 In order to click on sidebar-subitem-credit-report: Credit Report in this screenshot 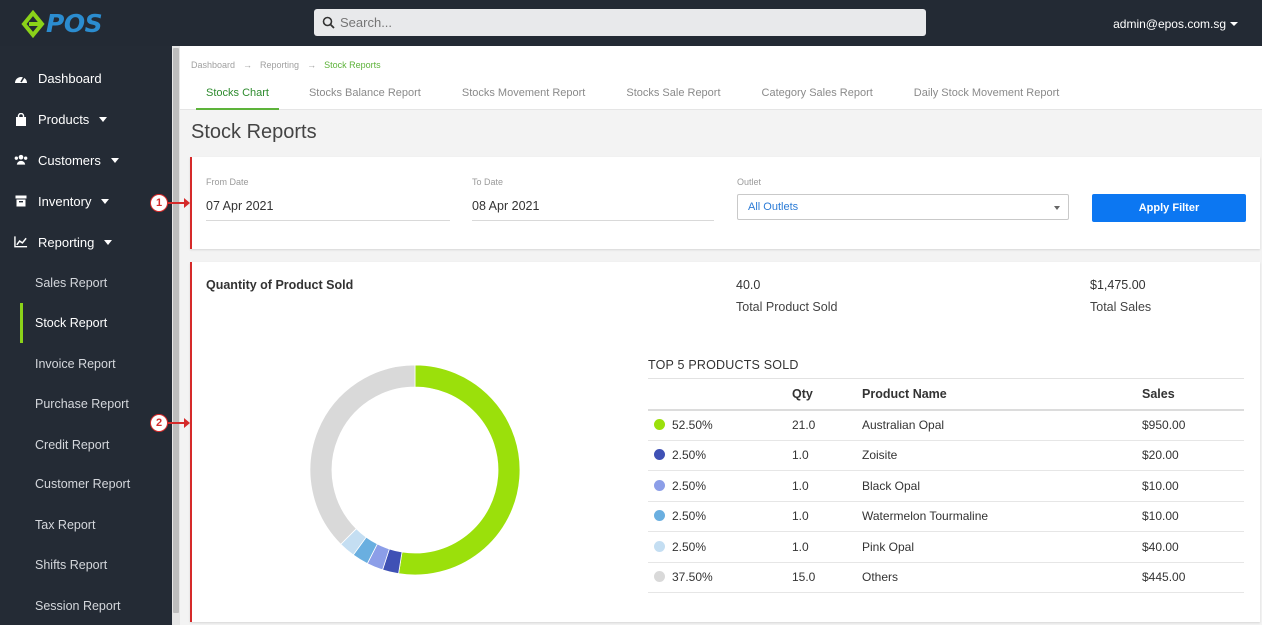, I will do `click(86, 445)`.